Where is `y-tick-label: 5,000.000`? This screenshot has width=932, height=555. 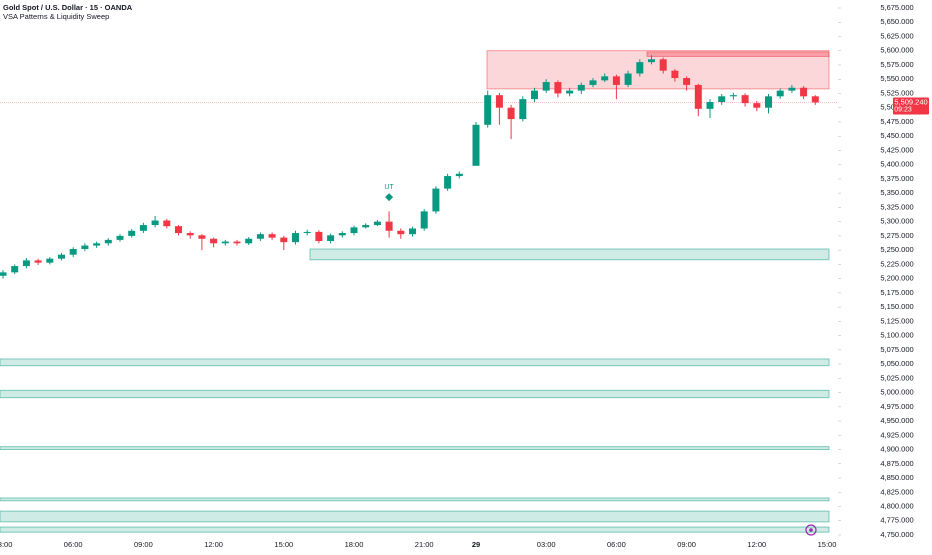 y-tick-label: 5,000.000 is located at coordinates (896, 392).